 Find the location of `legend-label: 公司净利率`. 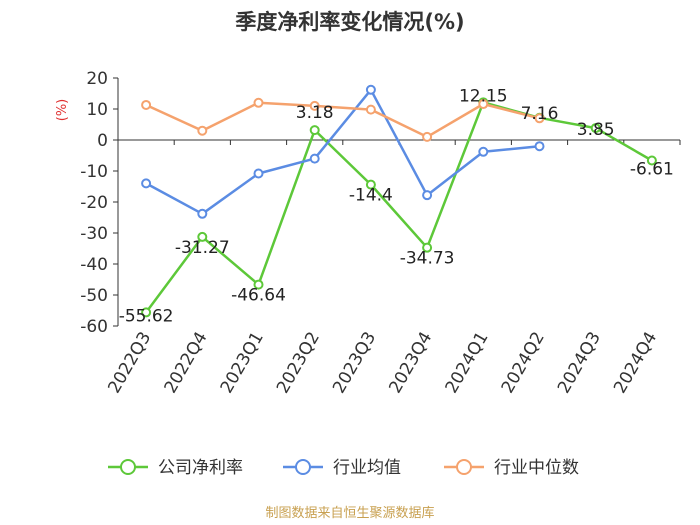

legend-label: 公司净利率 is located at coordinates (200, 468).